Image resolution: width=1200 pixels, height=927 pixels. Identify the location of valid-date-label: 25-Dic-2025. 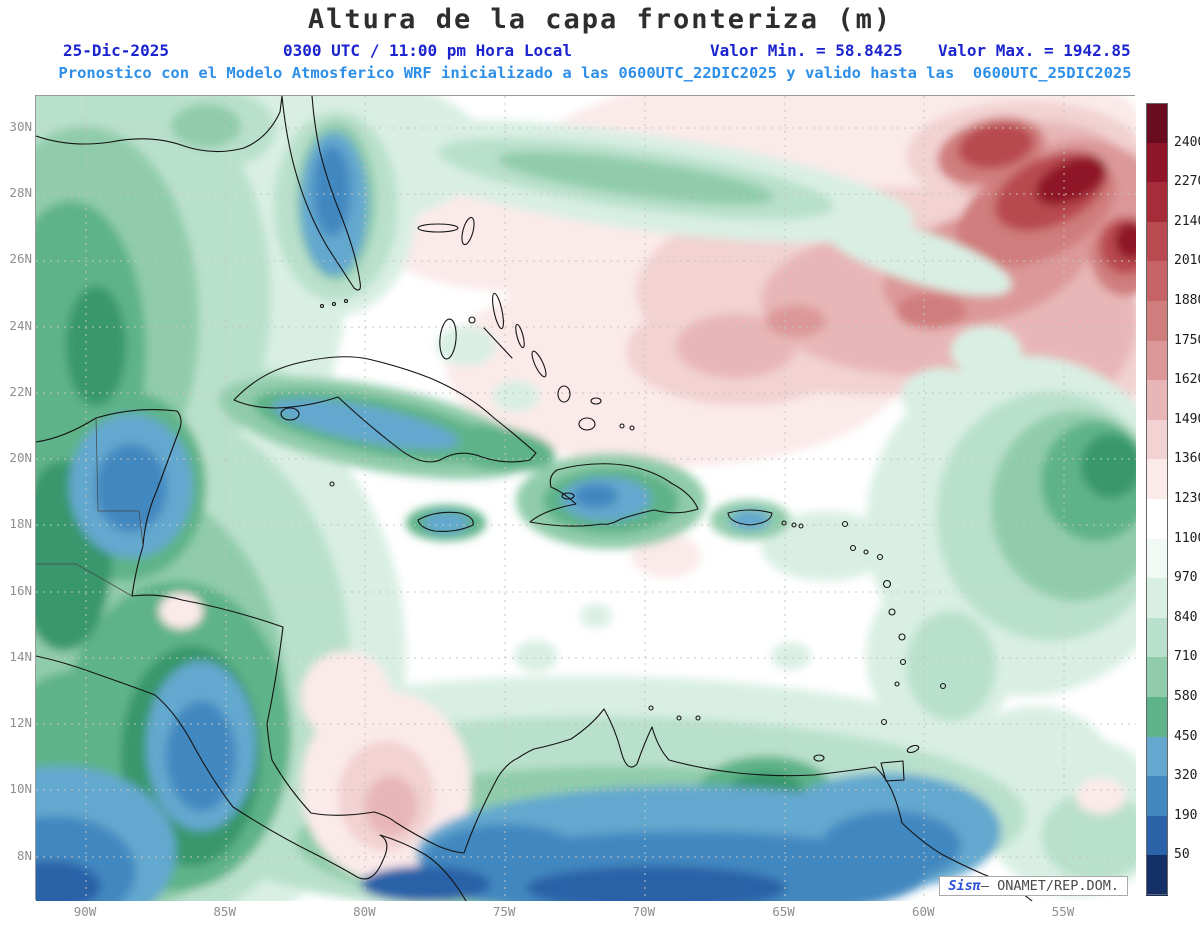
(116, 50).